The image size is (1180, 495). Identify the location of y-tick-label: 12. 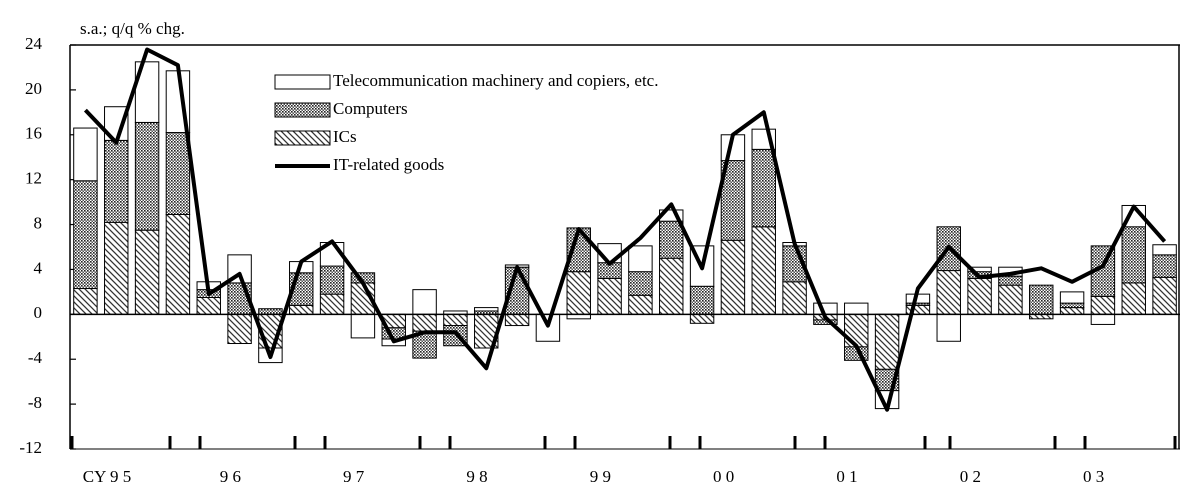
(33, 178).